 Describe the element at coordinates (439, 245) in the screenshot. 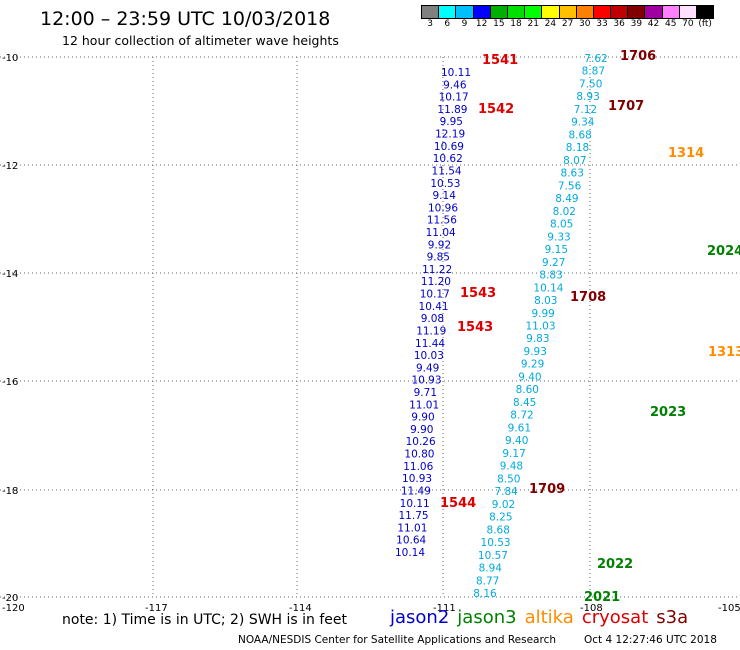

I see `jason2-track-value: 9.92` at that location.